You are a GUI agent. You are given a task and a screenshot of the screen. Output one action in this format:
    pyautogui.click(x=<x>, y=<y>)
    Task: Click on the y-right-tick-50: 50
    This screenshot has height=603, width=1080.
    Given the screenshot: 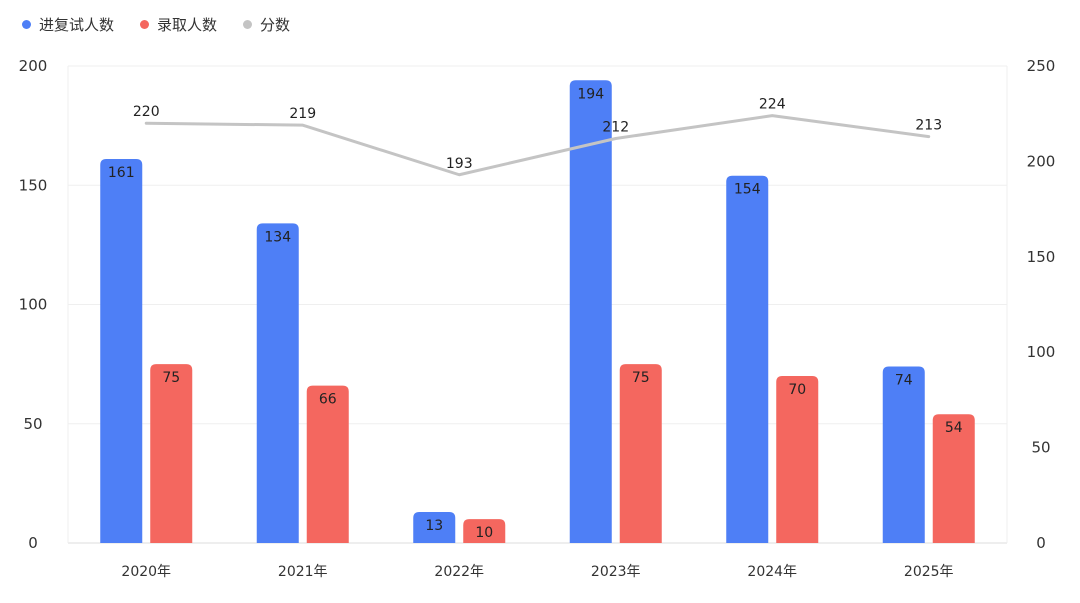 What is the action you would take?
    pyautogui.click(x=1040, y=448)
    